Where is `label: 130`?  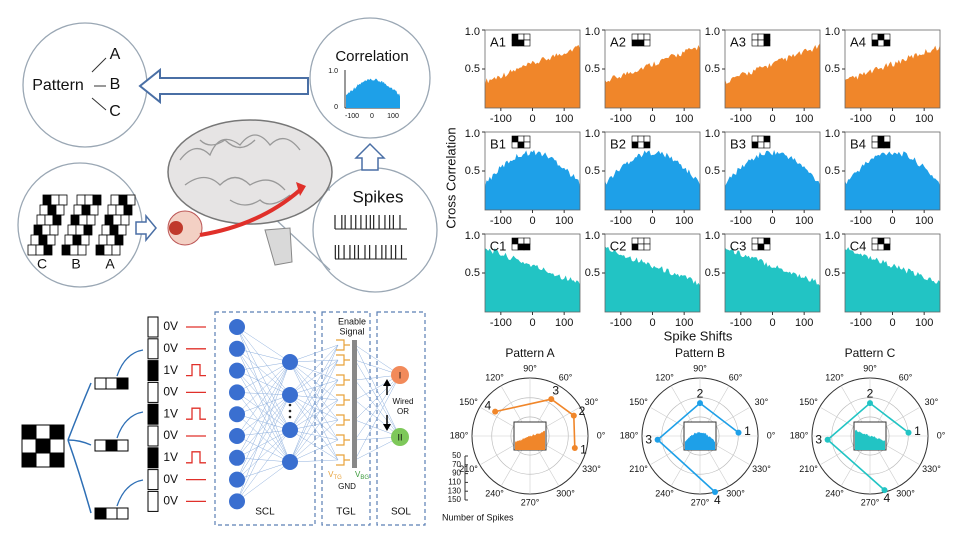
label: 130 is located at coordinates (455, 490).